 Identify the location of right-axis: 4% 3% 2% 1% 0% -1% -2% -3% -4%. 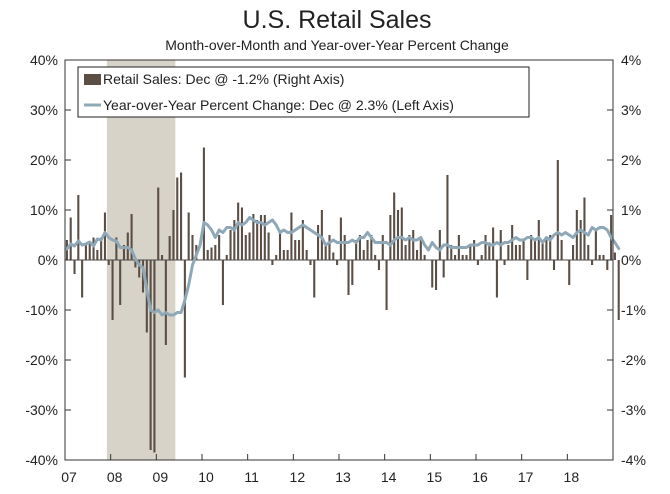
(626, 260).